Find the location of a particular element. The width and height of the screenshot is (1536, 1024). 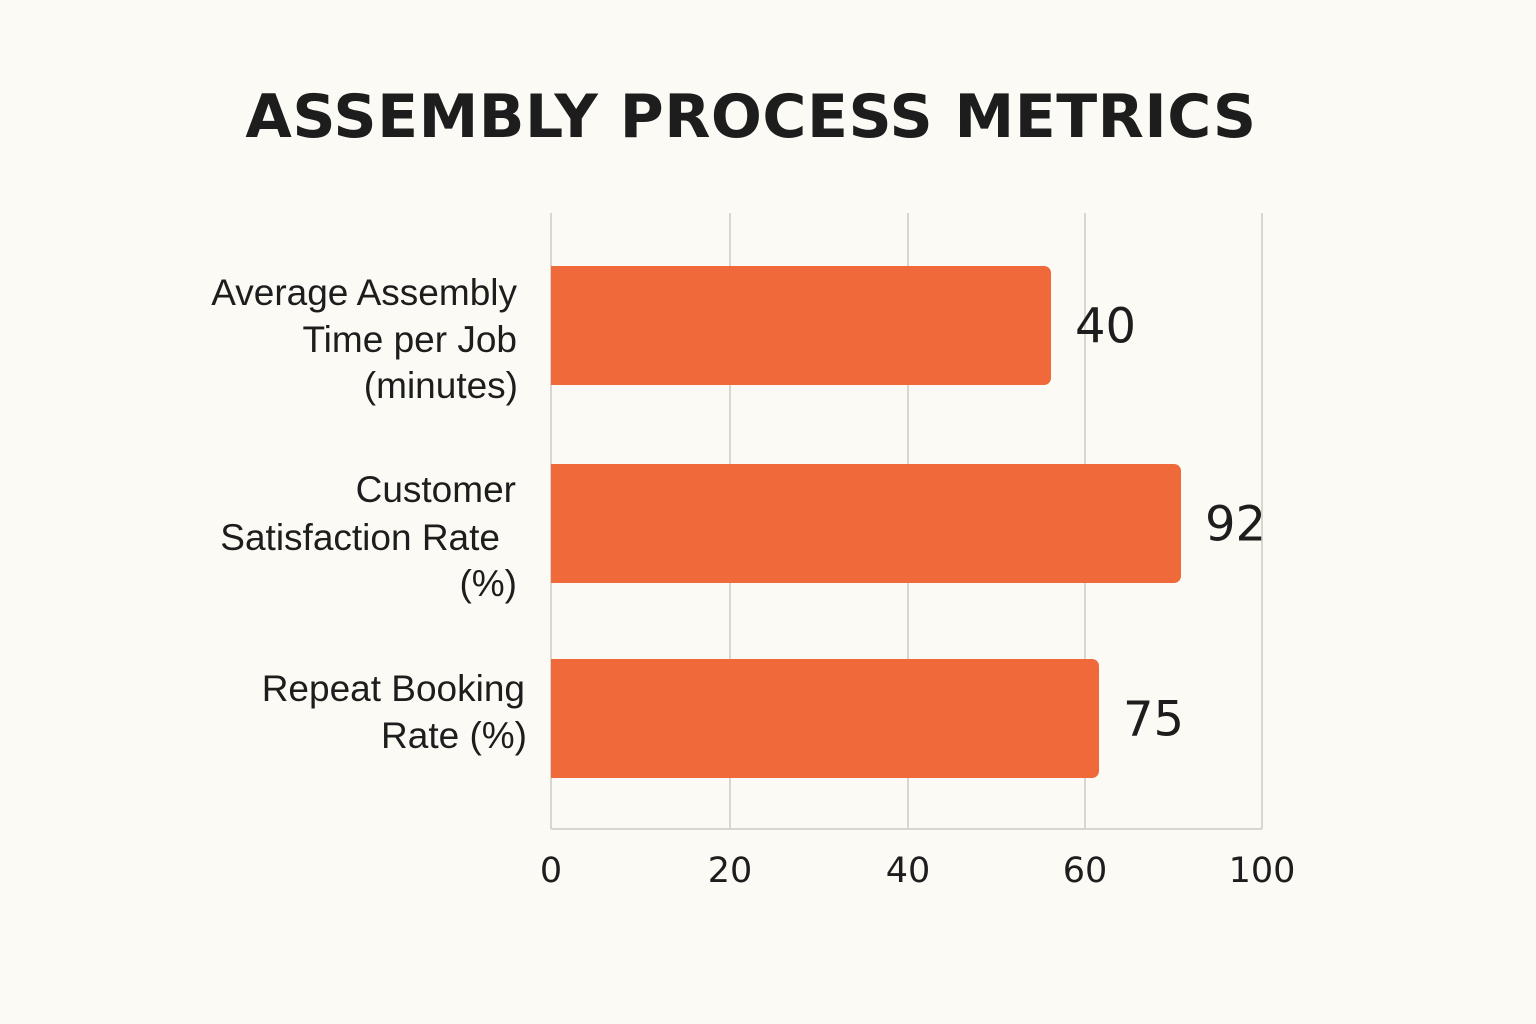

x-tick-label-20: 20 is located at coordinates (730, 871).